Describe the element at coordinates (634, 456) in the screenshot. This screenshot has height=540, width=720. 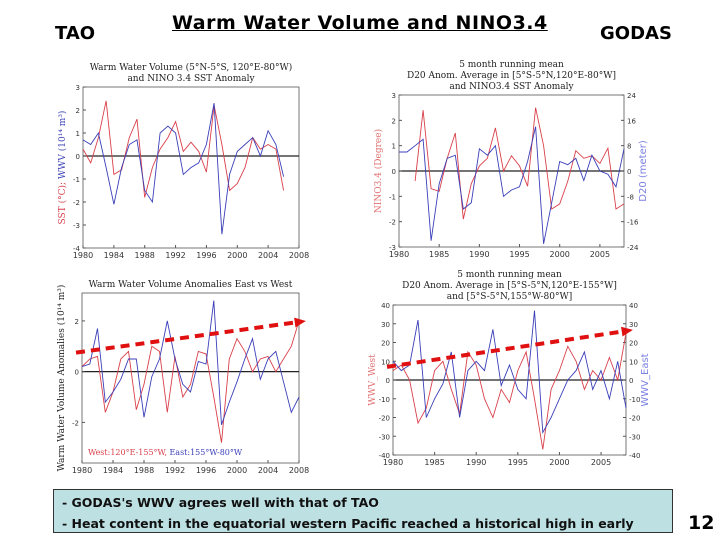
I see `y-right-tick-label: -40` at that location.